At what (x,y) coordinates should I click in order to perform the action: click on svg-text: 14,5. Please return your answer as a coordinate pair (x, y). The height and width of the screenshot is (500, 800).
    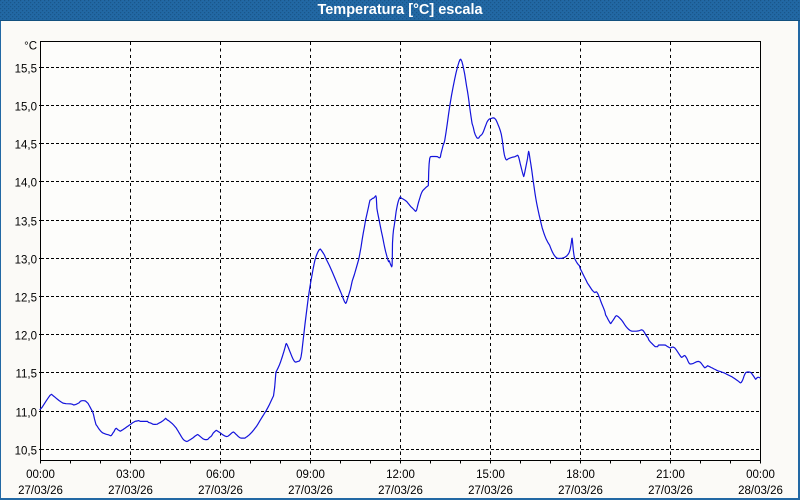
    Looking at the image, I should click on (26, 146).